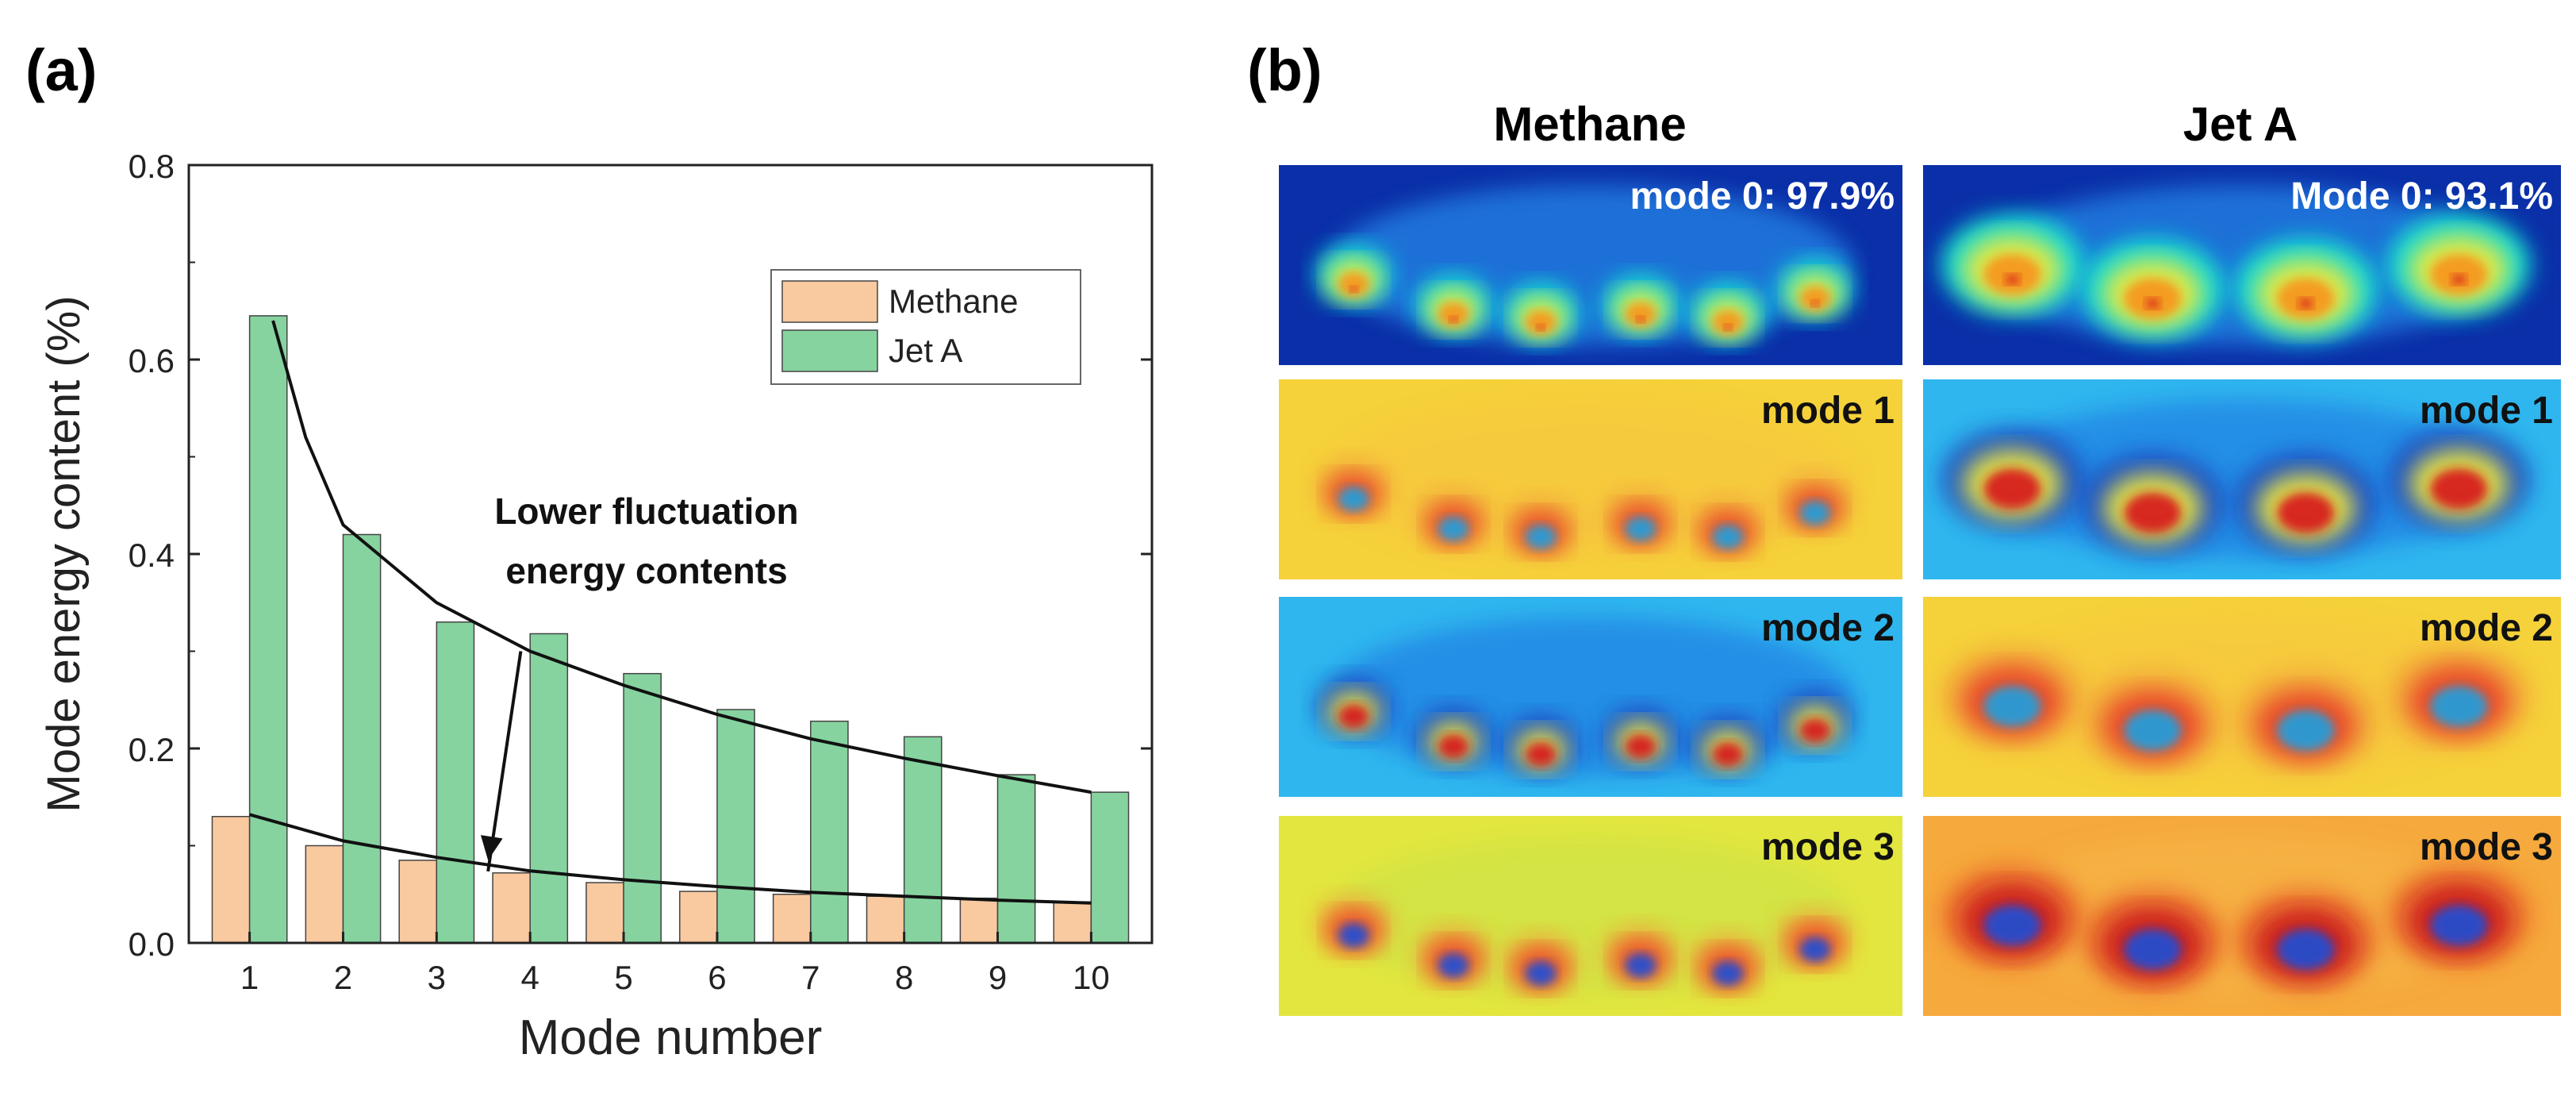 Image resolution: width=2576 pixels, height=1108 pixels. Describe the element at coordinates (152, 749) in the screenshot. I see `y-tick-label: 0.2` at that location.